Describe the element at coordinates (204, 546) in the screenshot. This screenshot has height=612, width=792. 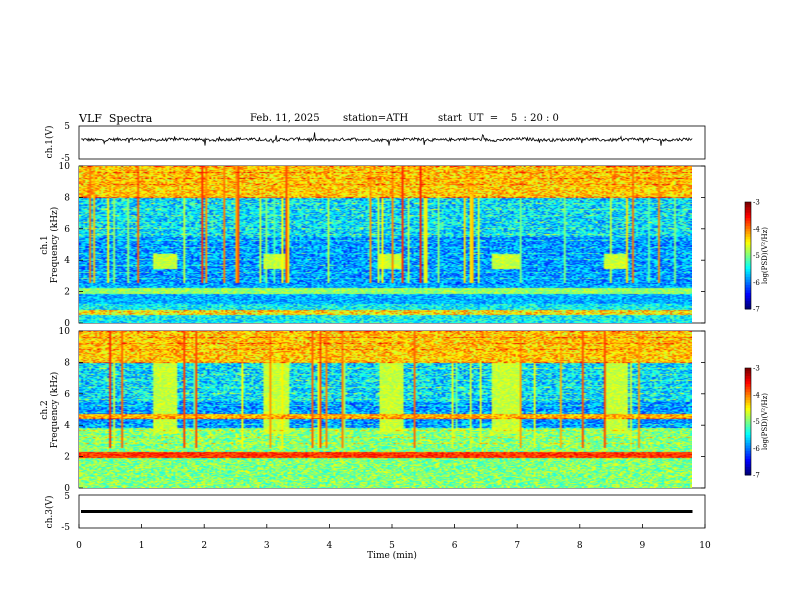
I see `time-tick-label: 2` at that location.